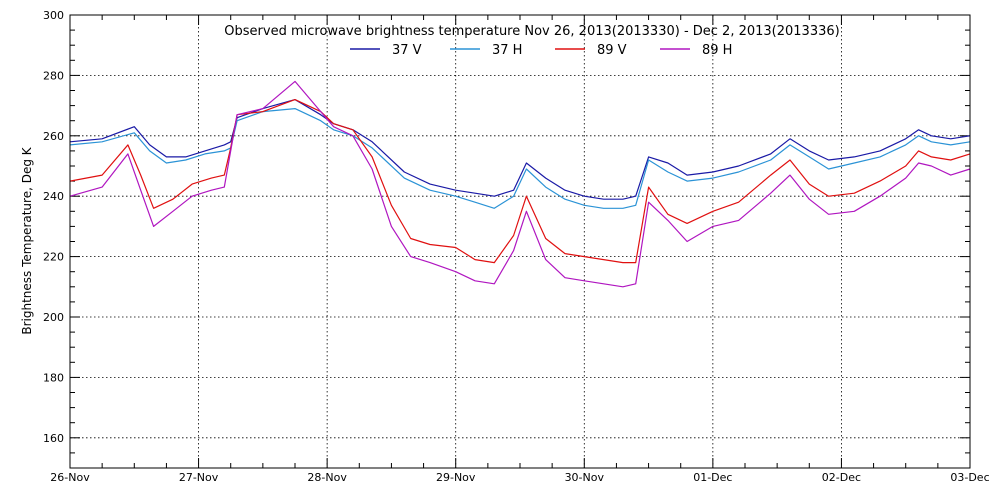 This screenshot has height=500, width=1000. I want to click on legend-label: 89 H, so click(717, 50).